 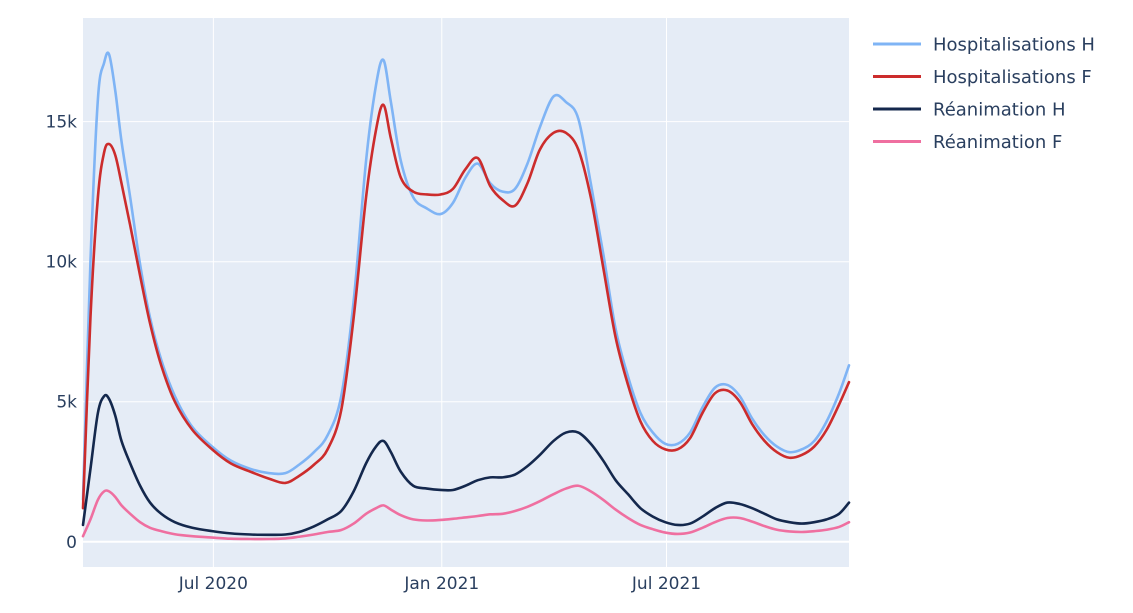 What do you see at coordinates (466, 512) in the screenshot?
I see `series-line-reanimation-f` at bounding box center [466, 512].